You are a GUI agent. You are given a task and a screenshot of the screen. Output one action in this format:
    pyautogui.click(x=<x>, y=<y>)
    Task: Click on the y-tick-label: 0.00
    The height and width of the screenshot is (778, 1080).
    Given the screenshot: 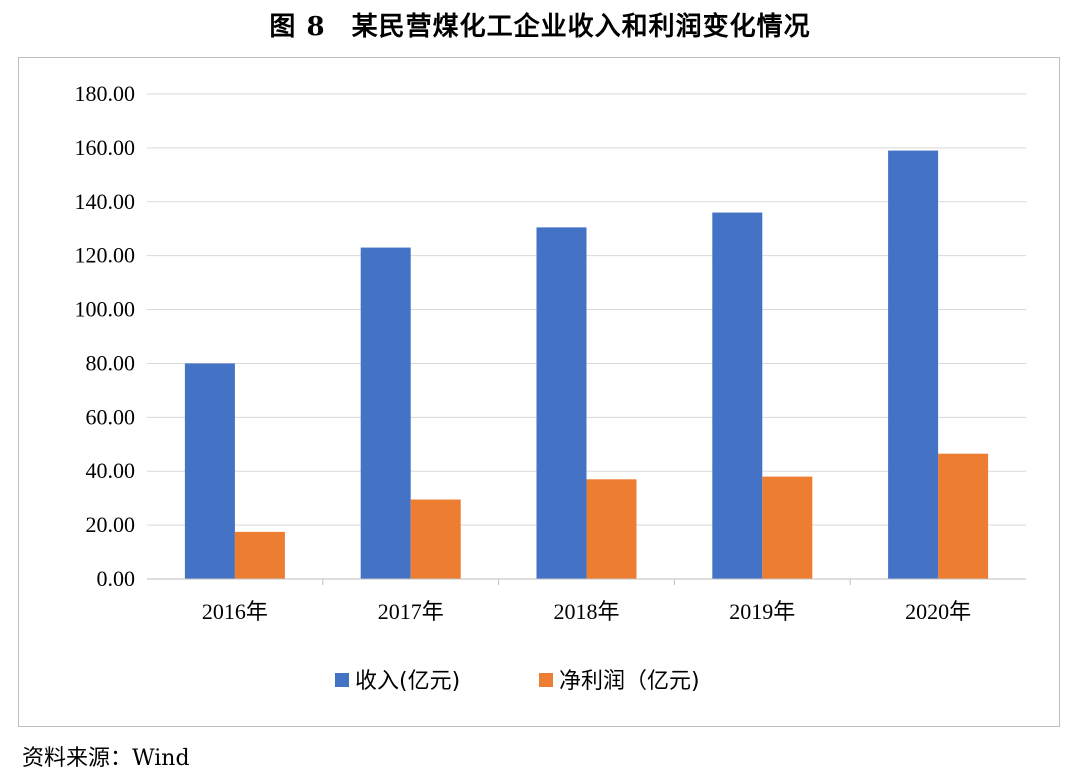 What is the action you would take?
    pyautogui.click(x=116, y=578)
    